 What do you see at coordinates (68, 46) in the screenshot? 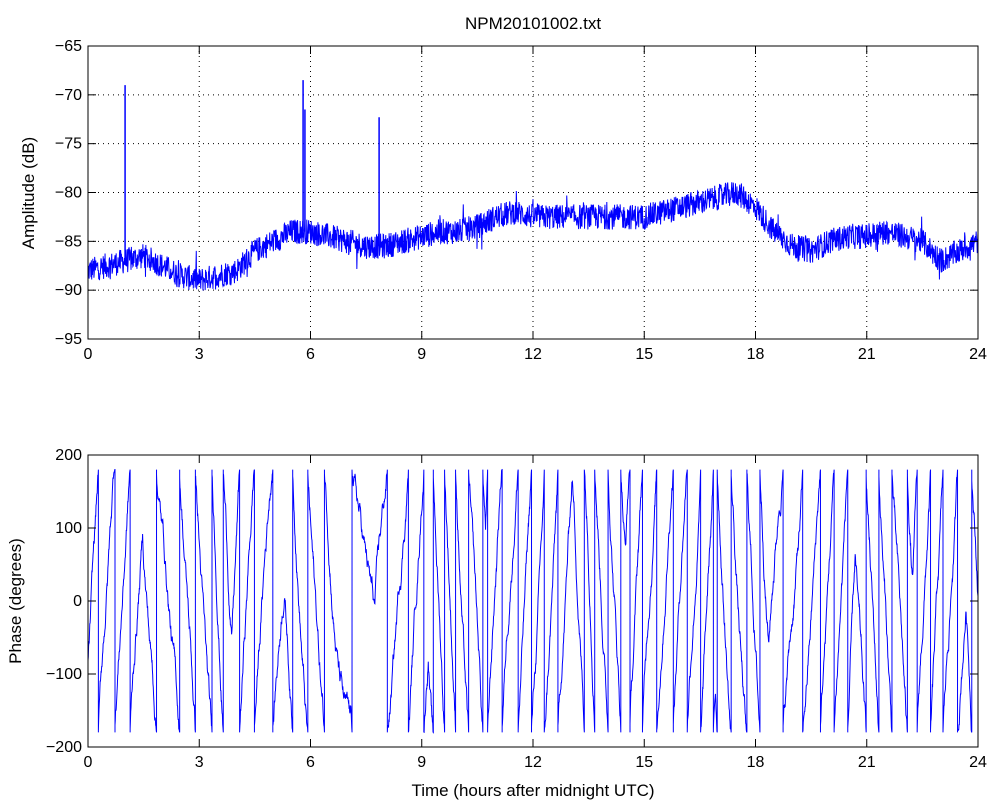
I see `y-tick-label: −65` at bounding box center [68, 46].